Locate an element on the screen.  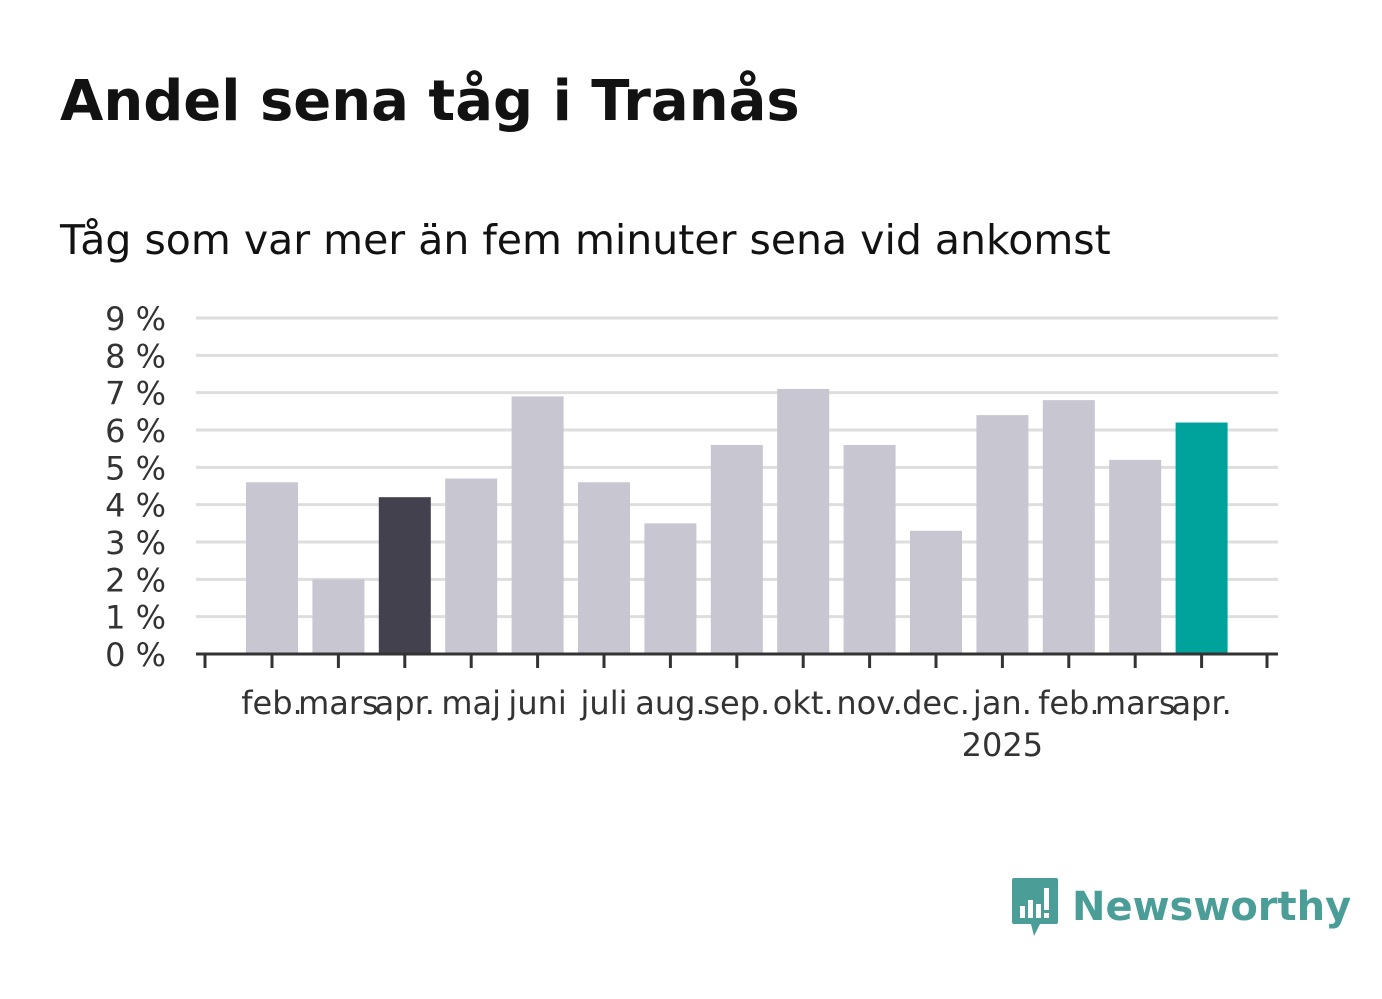
y-tick-label: 2 % is located at coordinates (135, 580).